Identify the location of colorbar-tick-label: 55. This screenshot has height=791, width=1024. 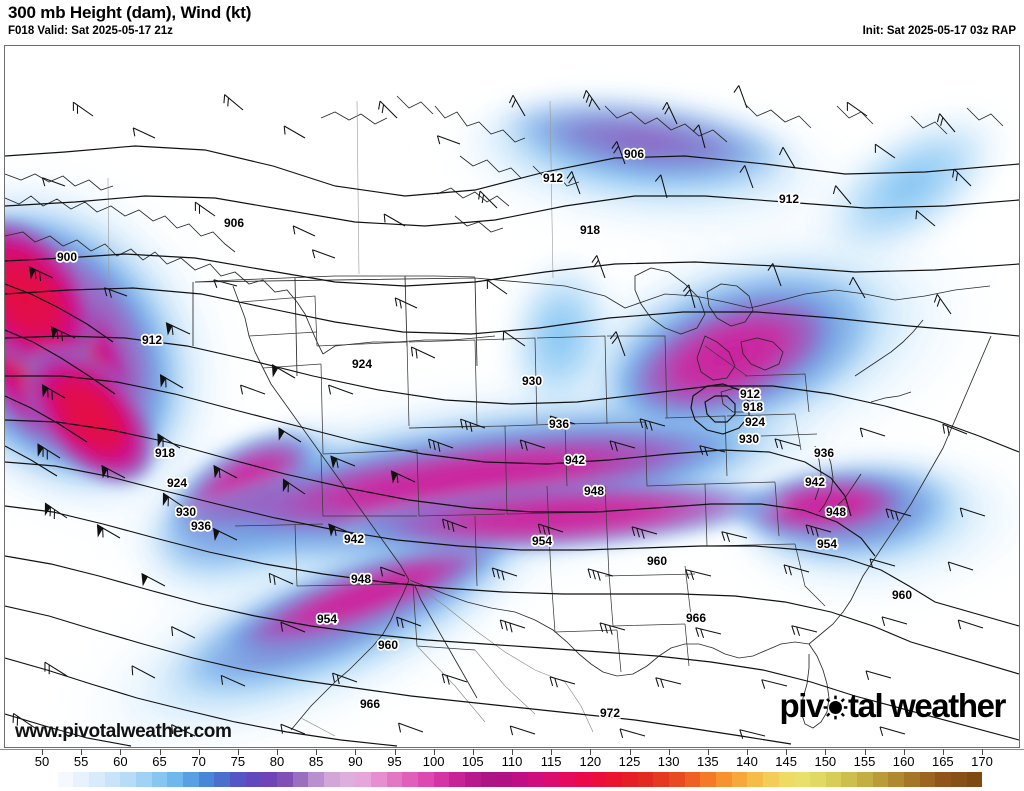
(81, 761).